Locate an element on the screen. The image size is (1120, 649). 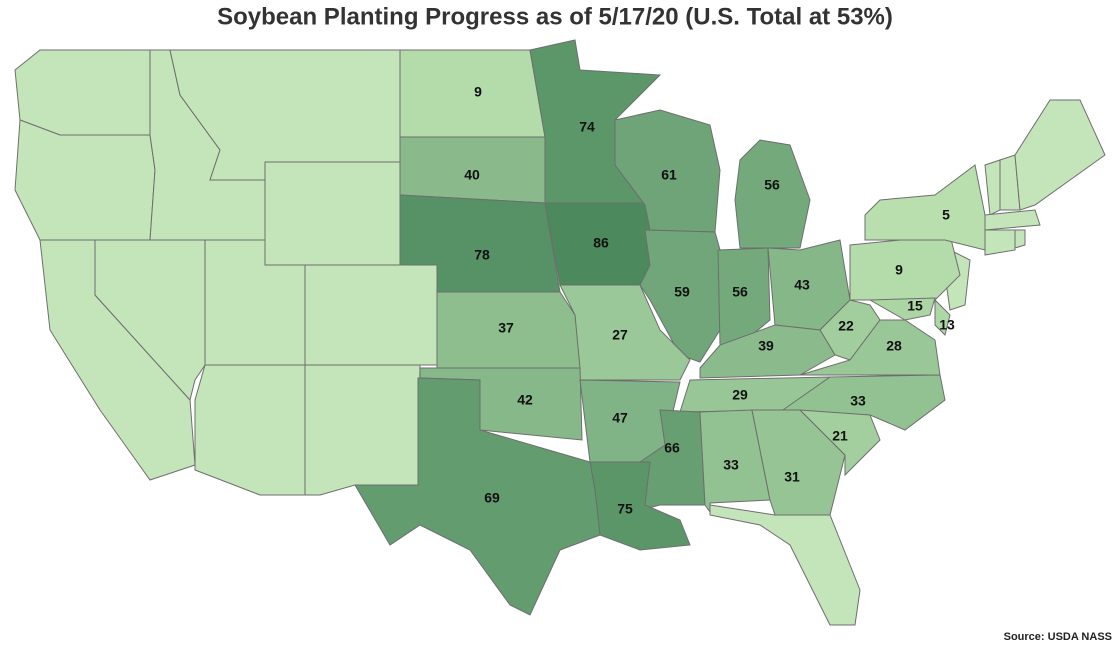
value-label: 21 is located at coordinates (840, 436).